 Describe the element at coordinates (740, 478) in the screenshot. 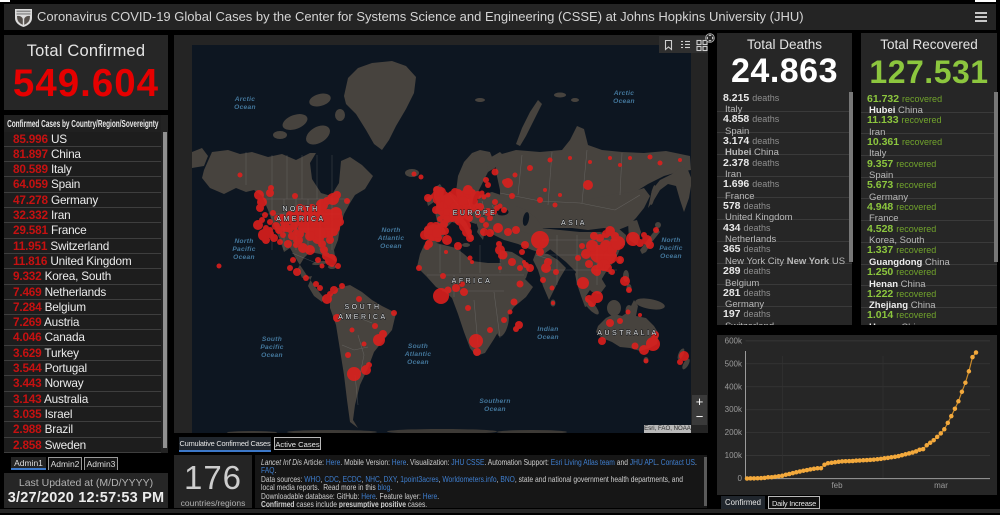

I see `svg-text: 0` at that location.